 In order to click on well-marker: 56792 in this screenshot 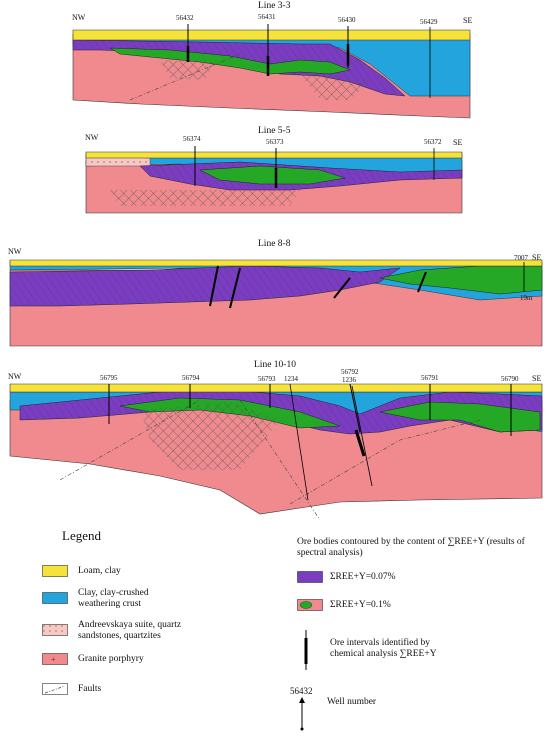, I will do `click(353, 412)`.